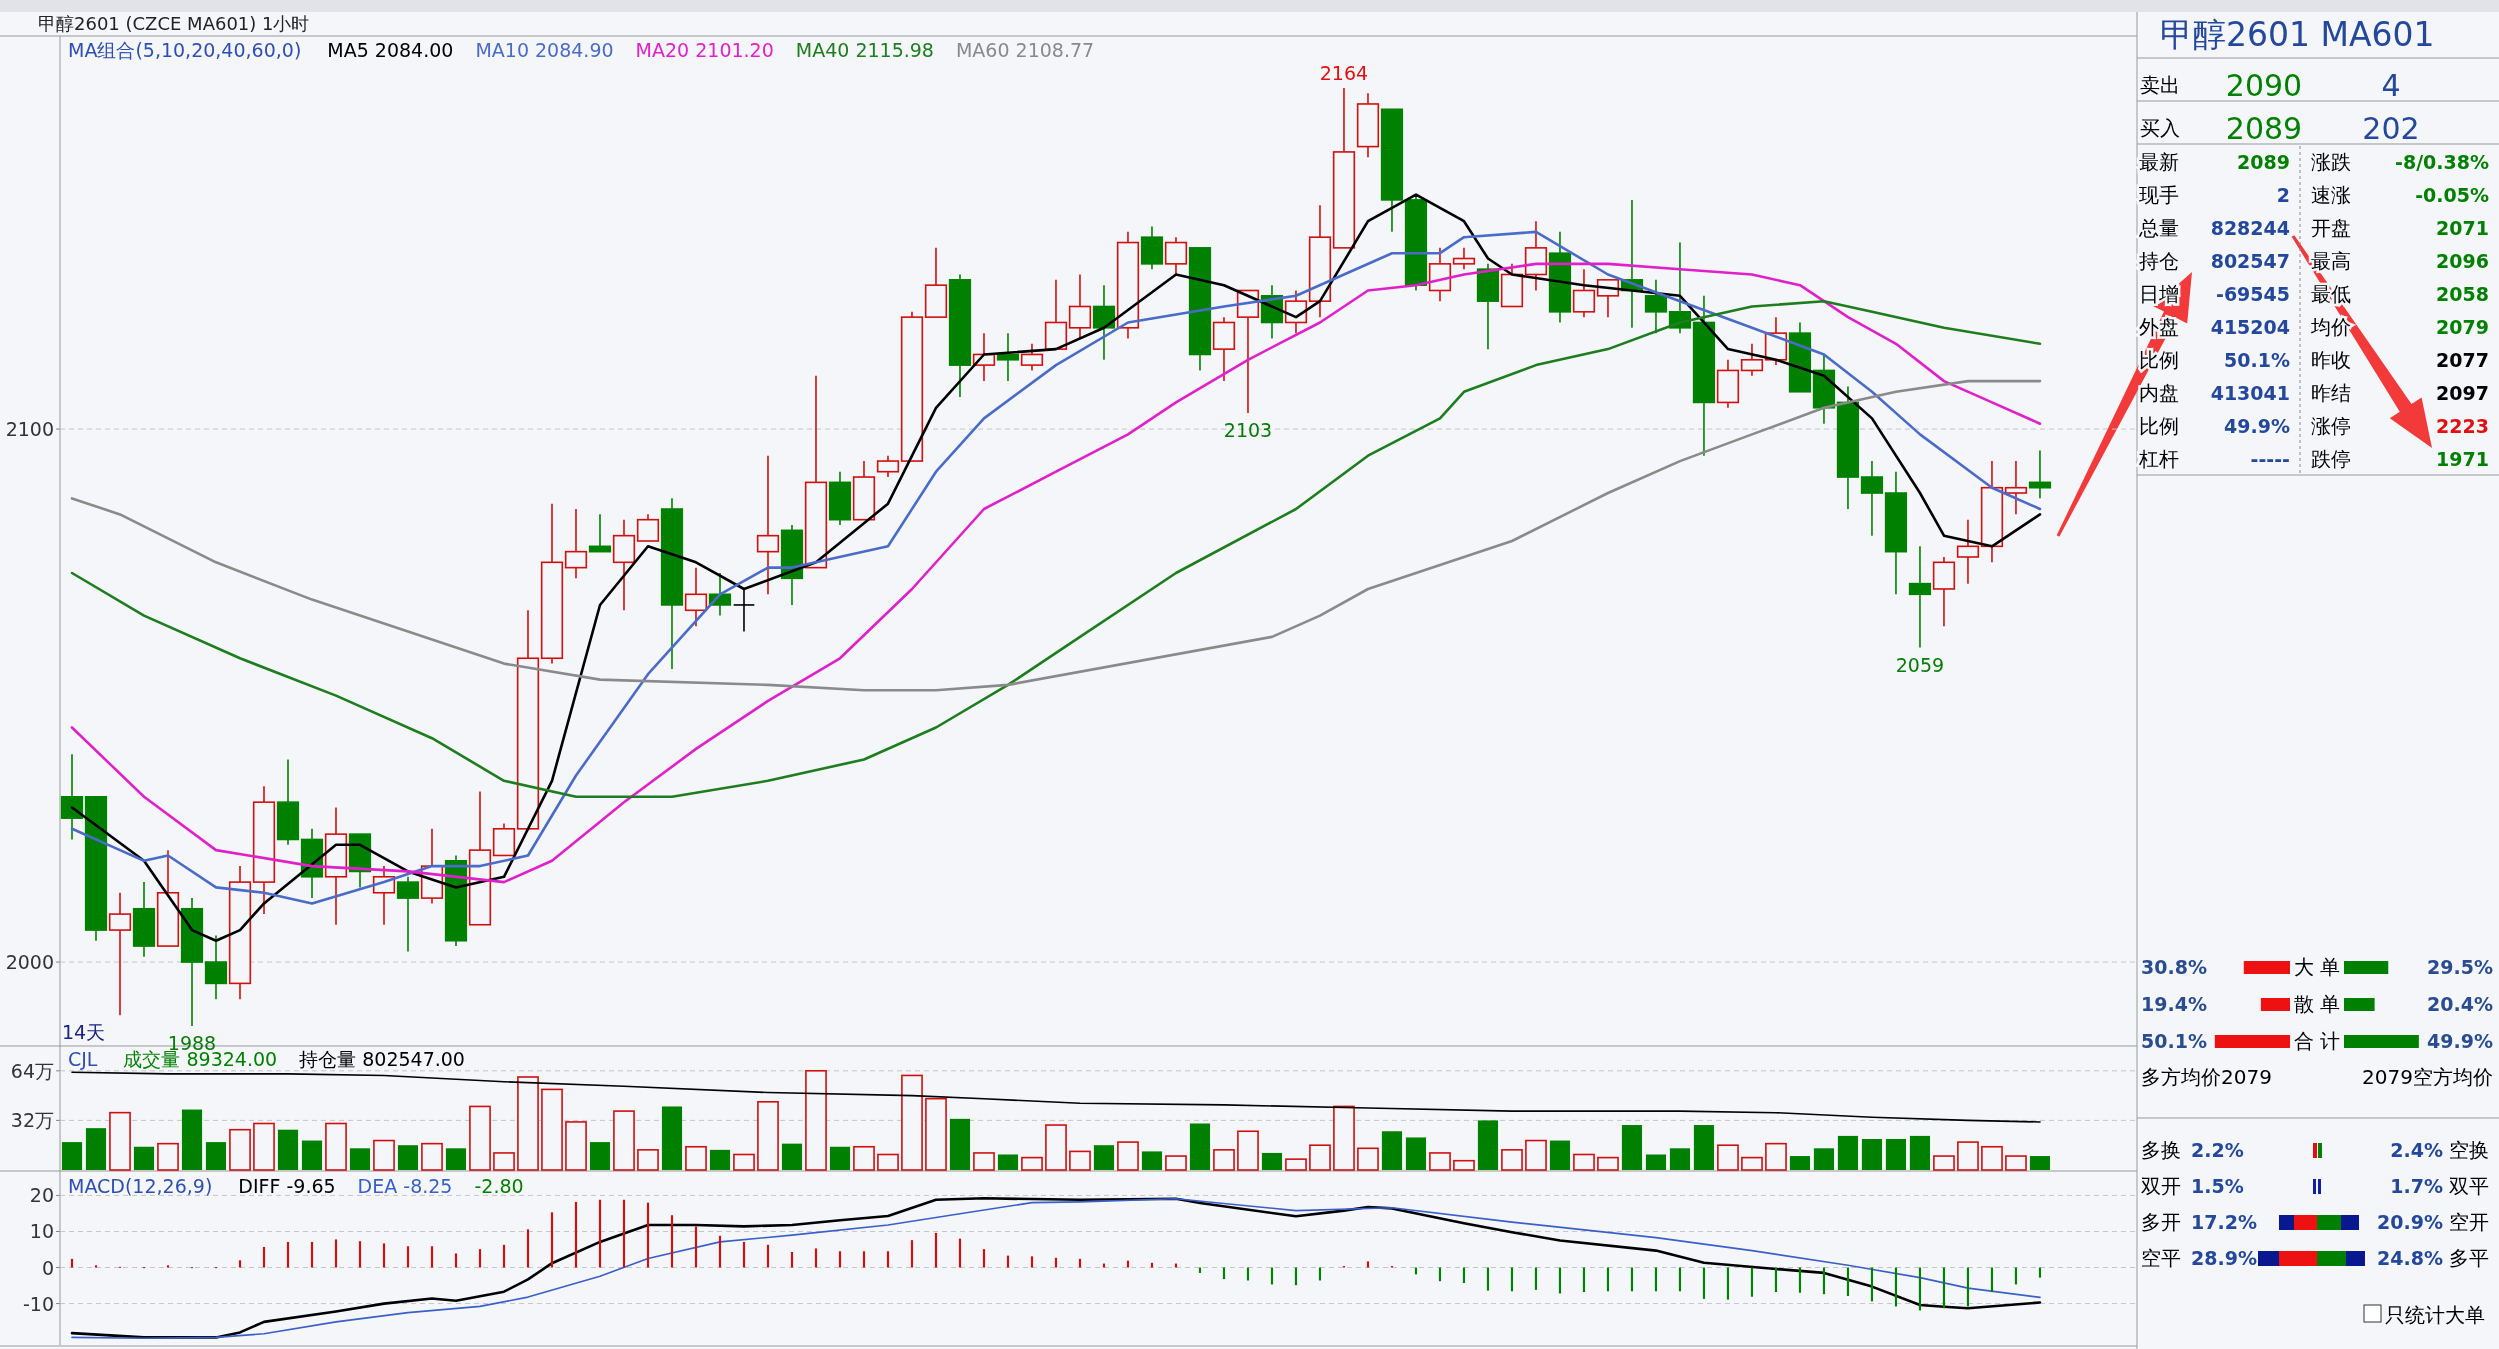 The image size is (2499, 1349). Describe the element at coordinates (47, 1267) in the screenshot. I see `y-tick-label: 0` at that location.